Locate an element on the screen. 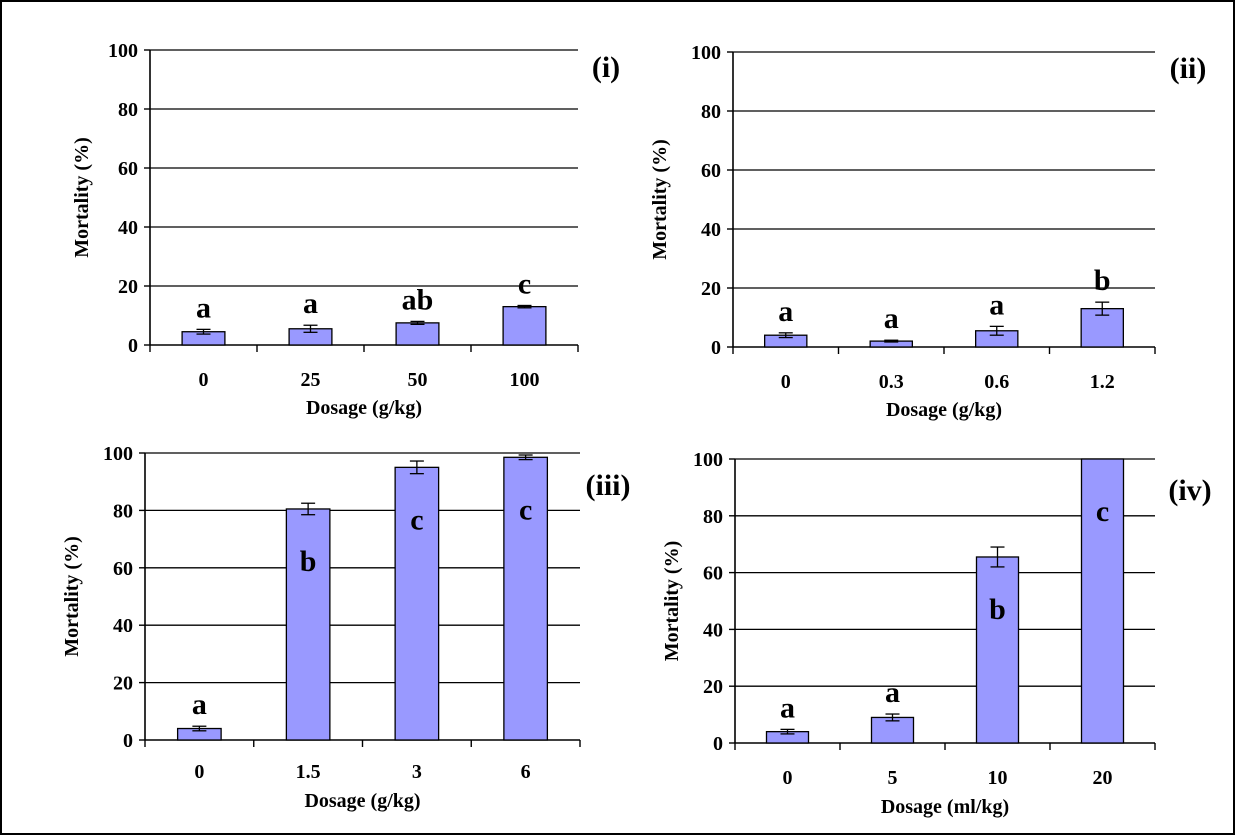 The height and width of the screenshot is (835, 1235). x-tick-label: 0.3 is located at coordinates (891, 382).